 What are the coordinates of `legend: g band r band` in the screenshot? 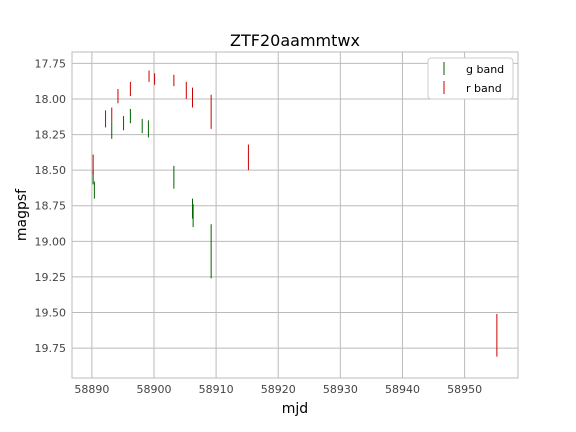 It's located at (470, 78).